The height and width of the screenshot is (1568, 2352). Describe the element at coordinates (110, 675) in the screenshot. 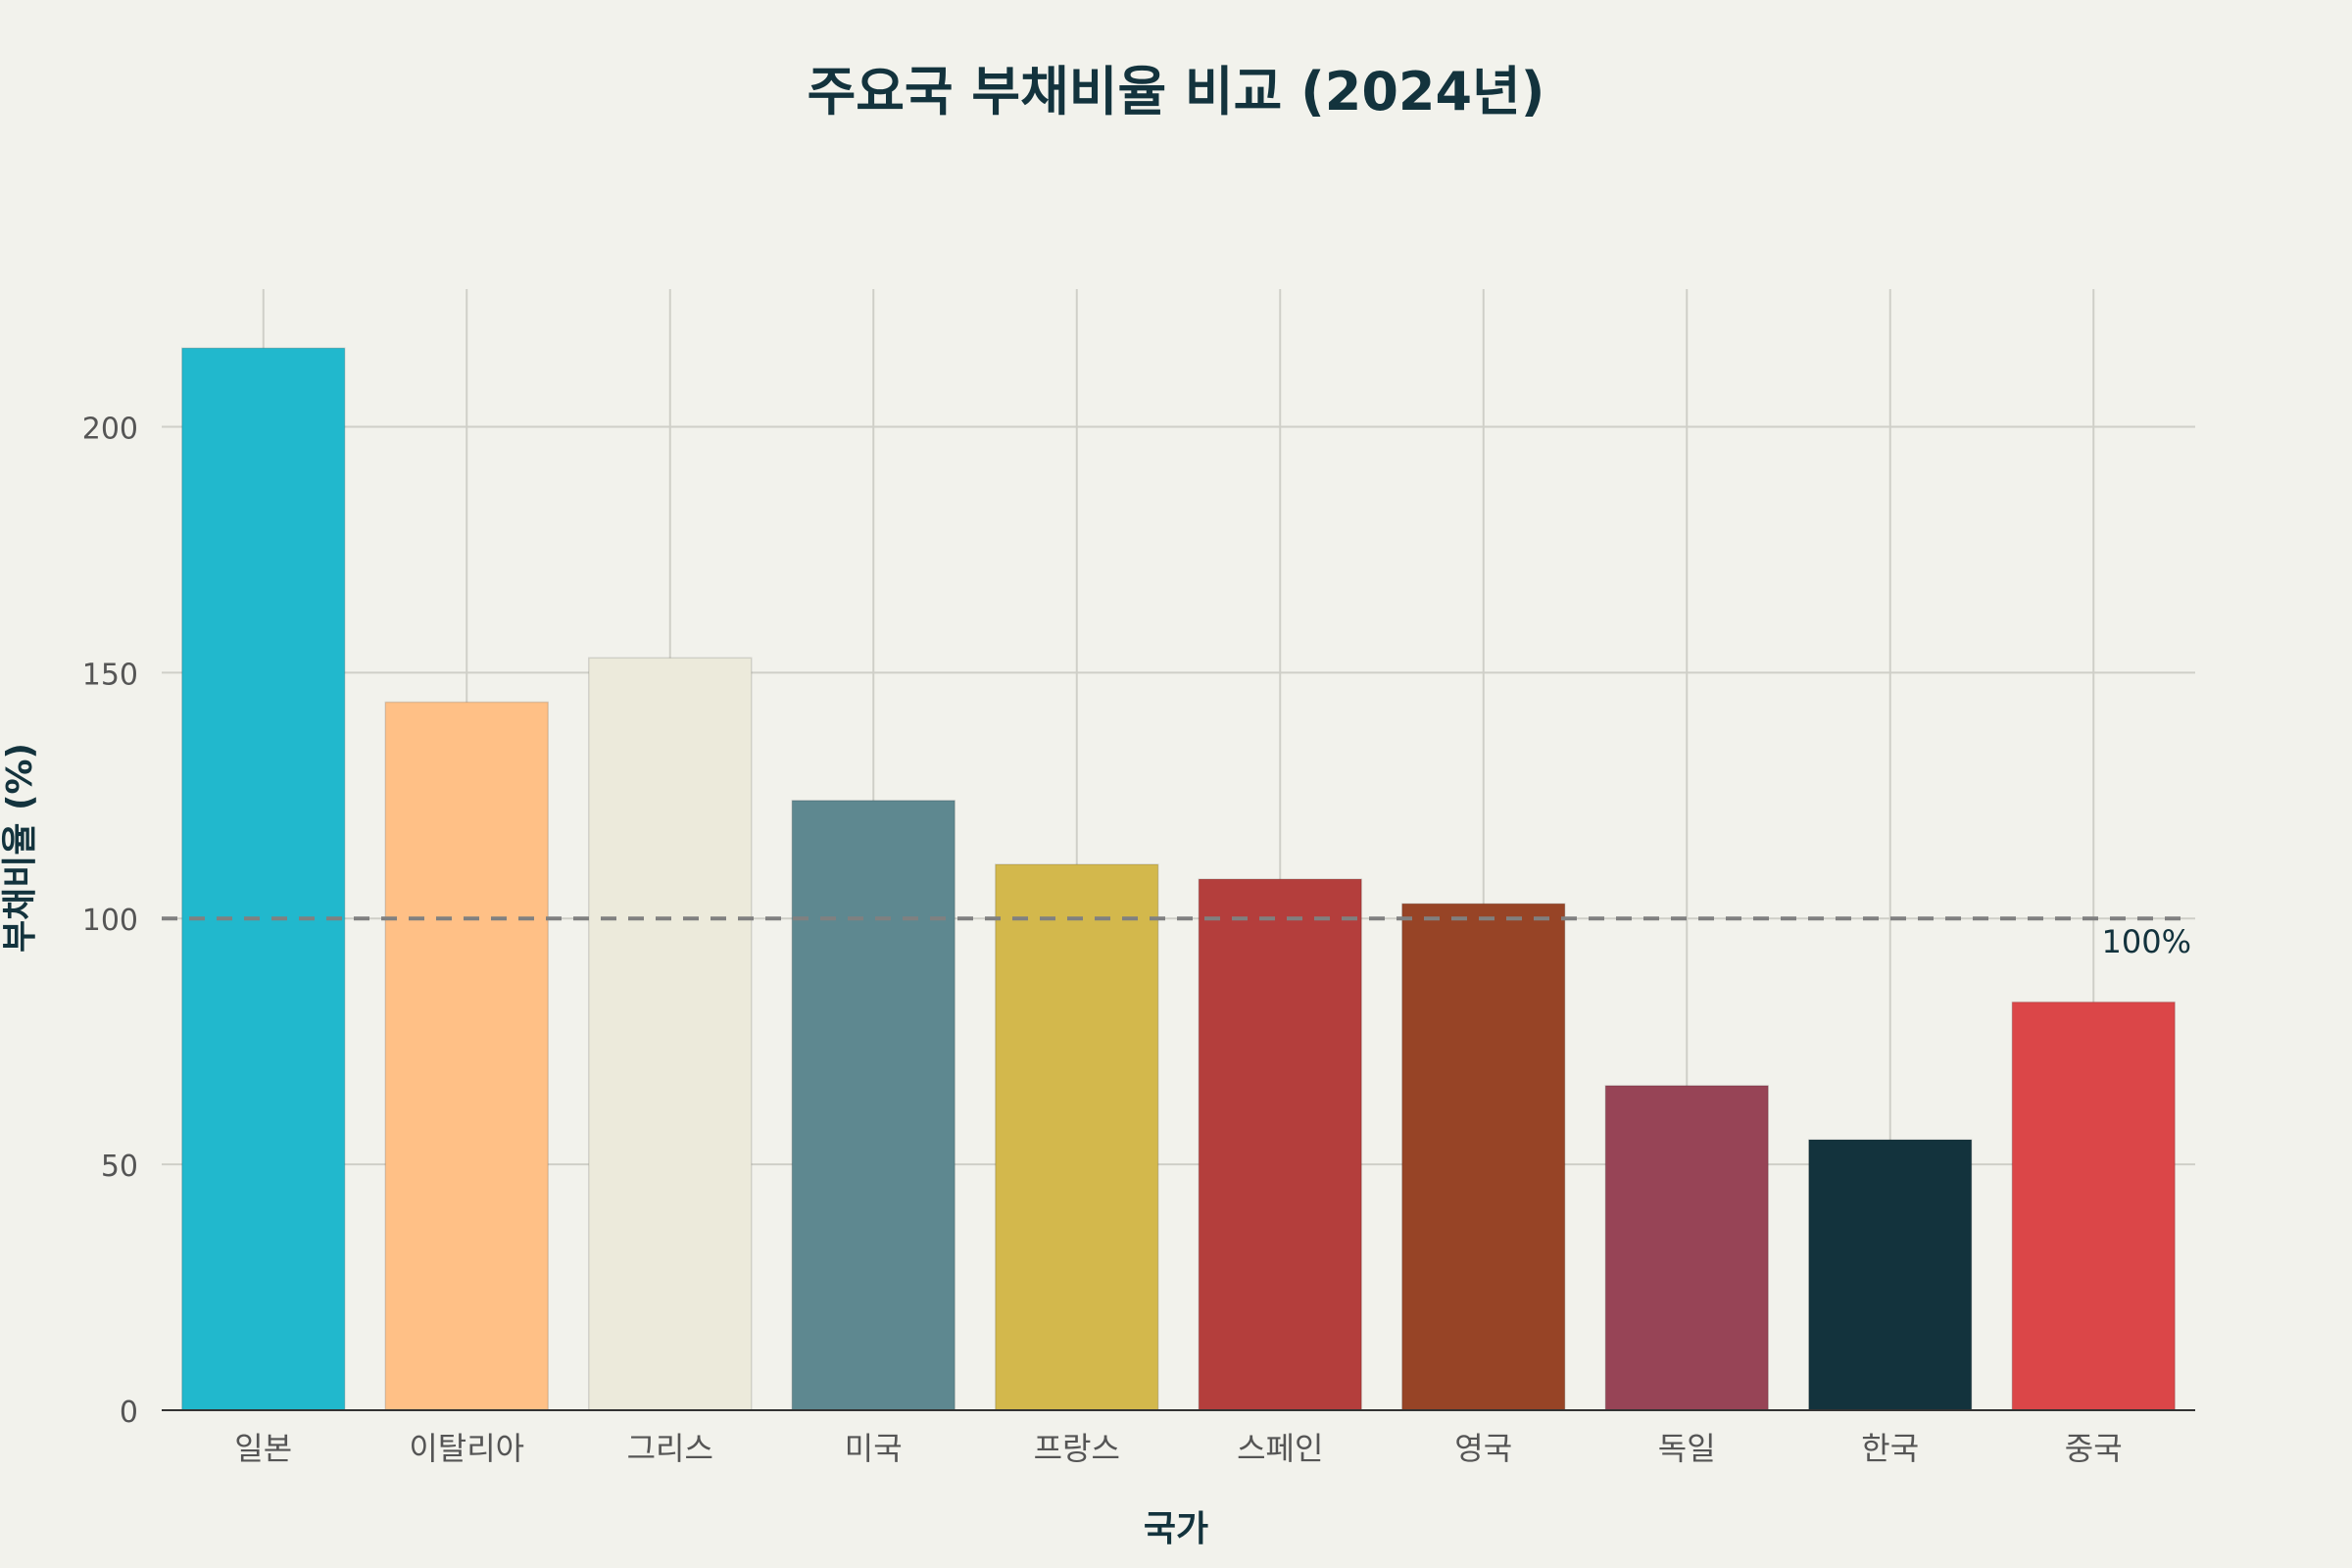

I see `y-tick-label: 150` at that location.